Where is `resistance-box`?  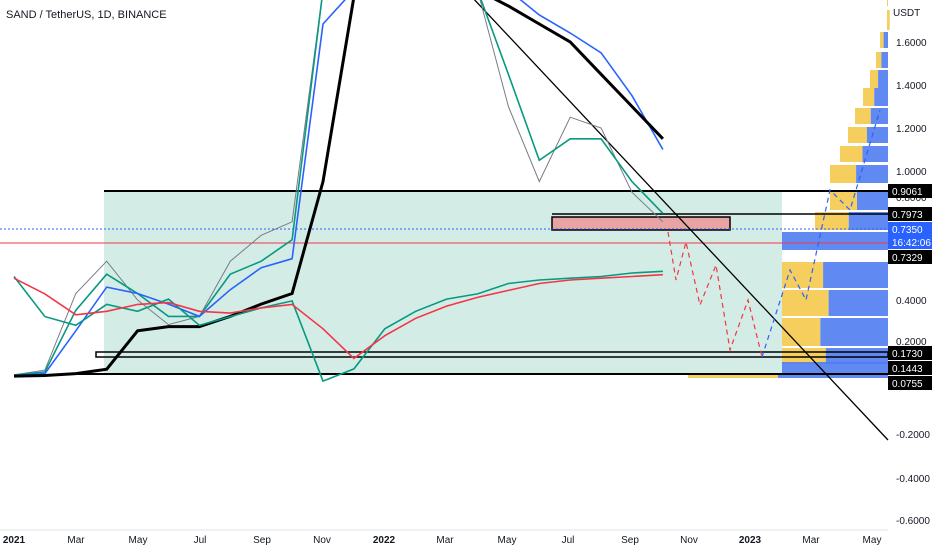 resistance-box is located at coordinates (641, 223).